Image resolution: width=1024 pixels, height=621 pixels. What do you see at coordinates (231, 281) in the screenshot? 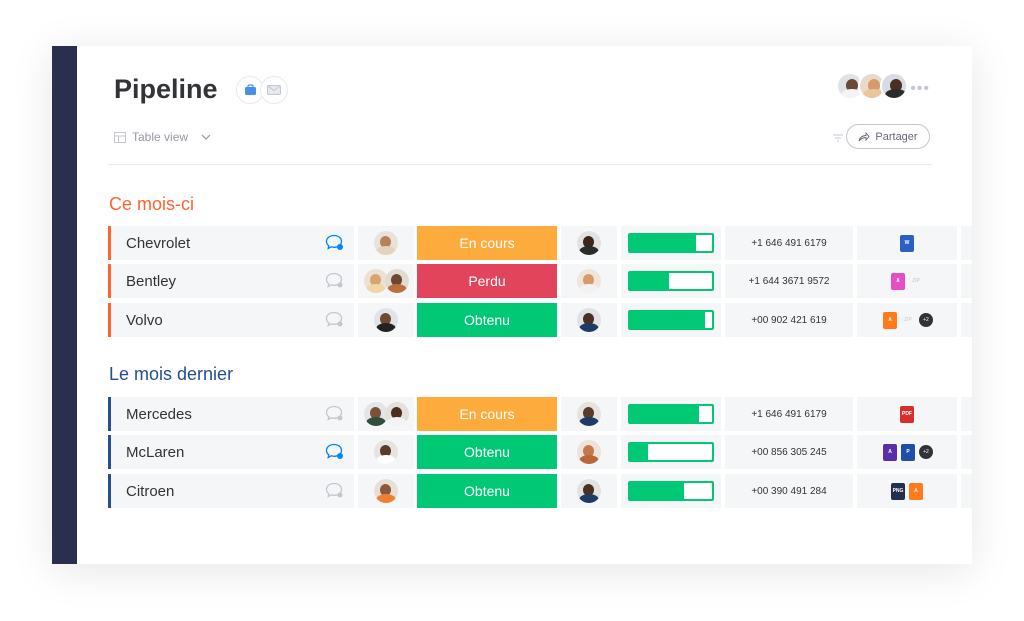
I see `item-name-cell: Bentley` at bounding box center [231, 281].